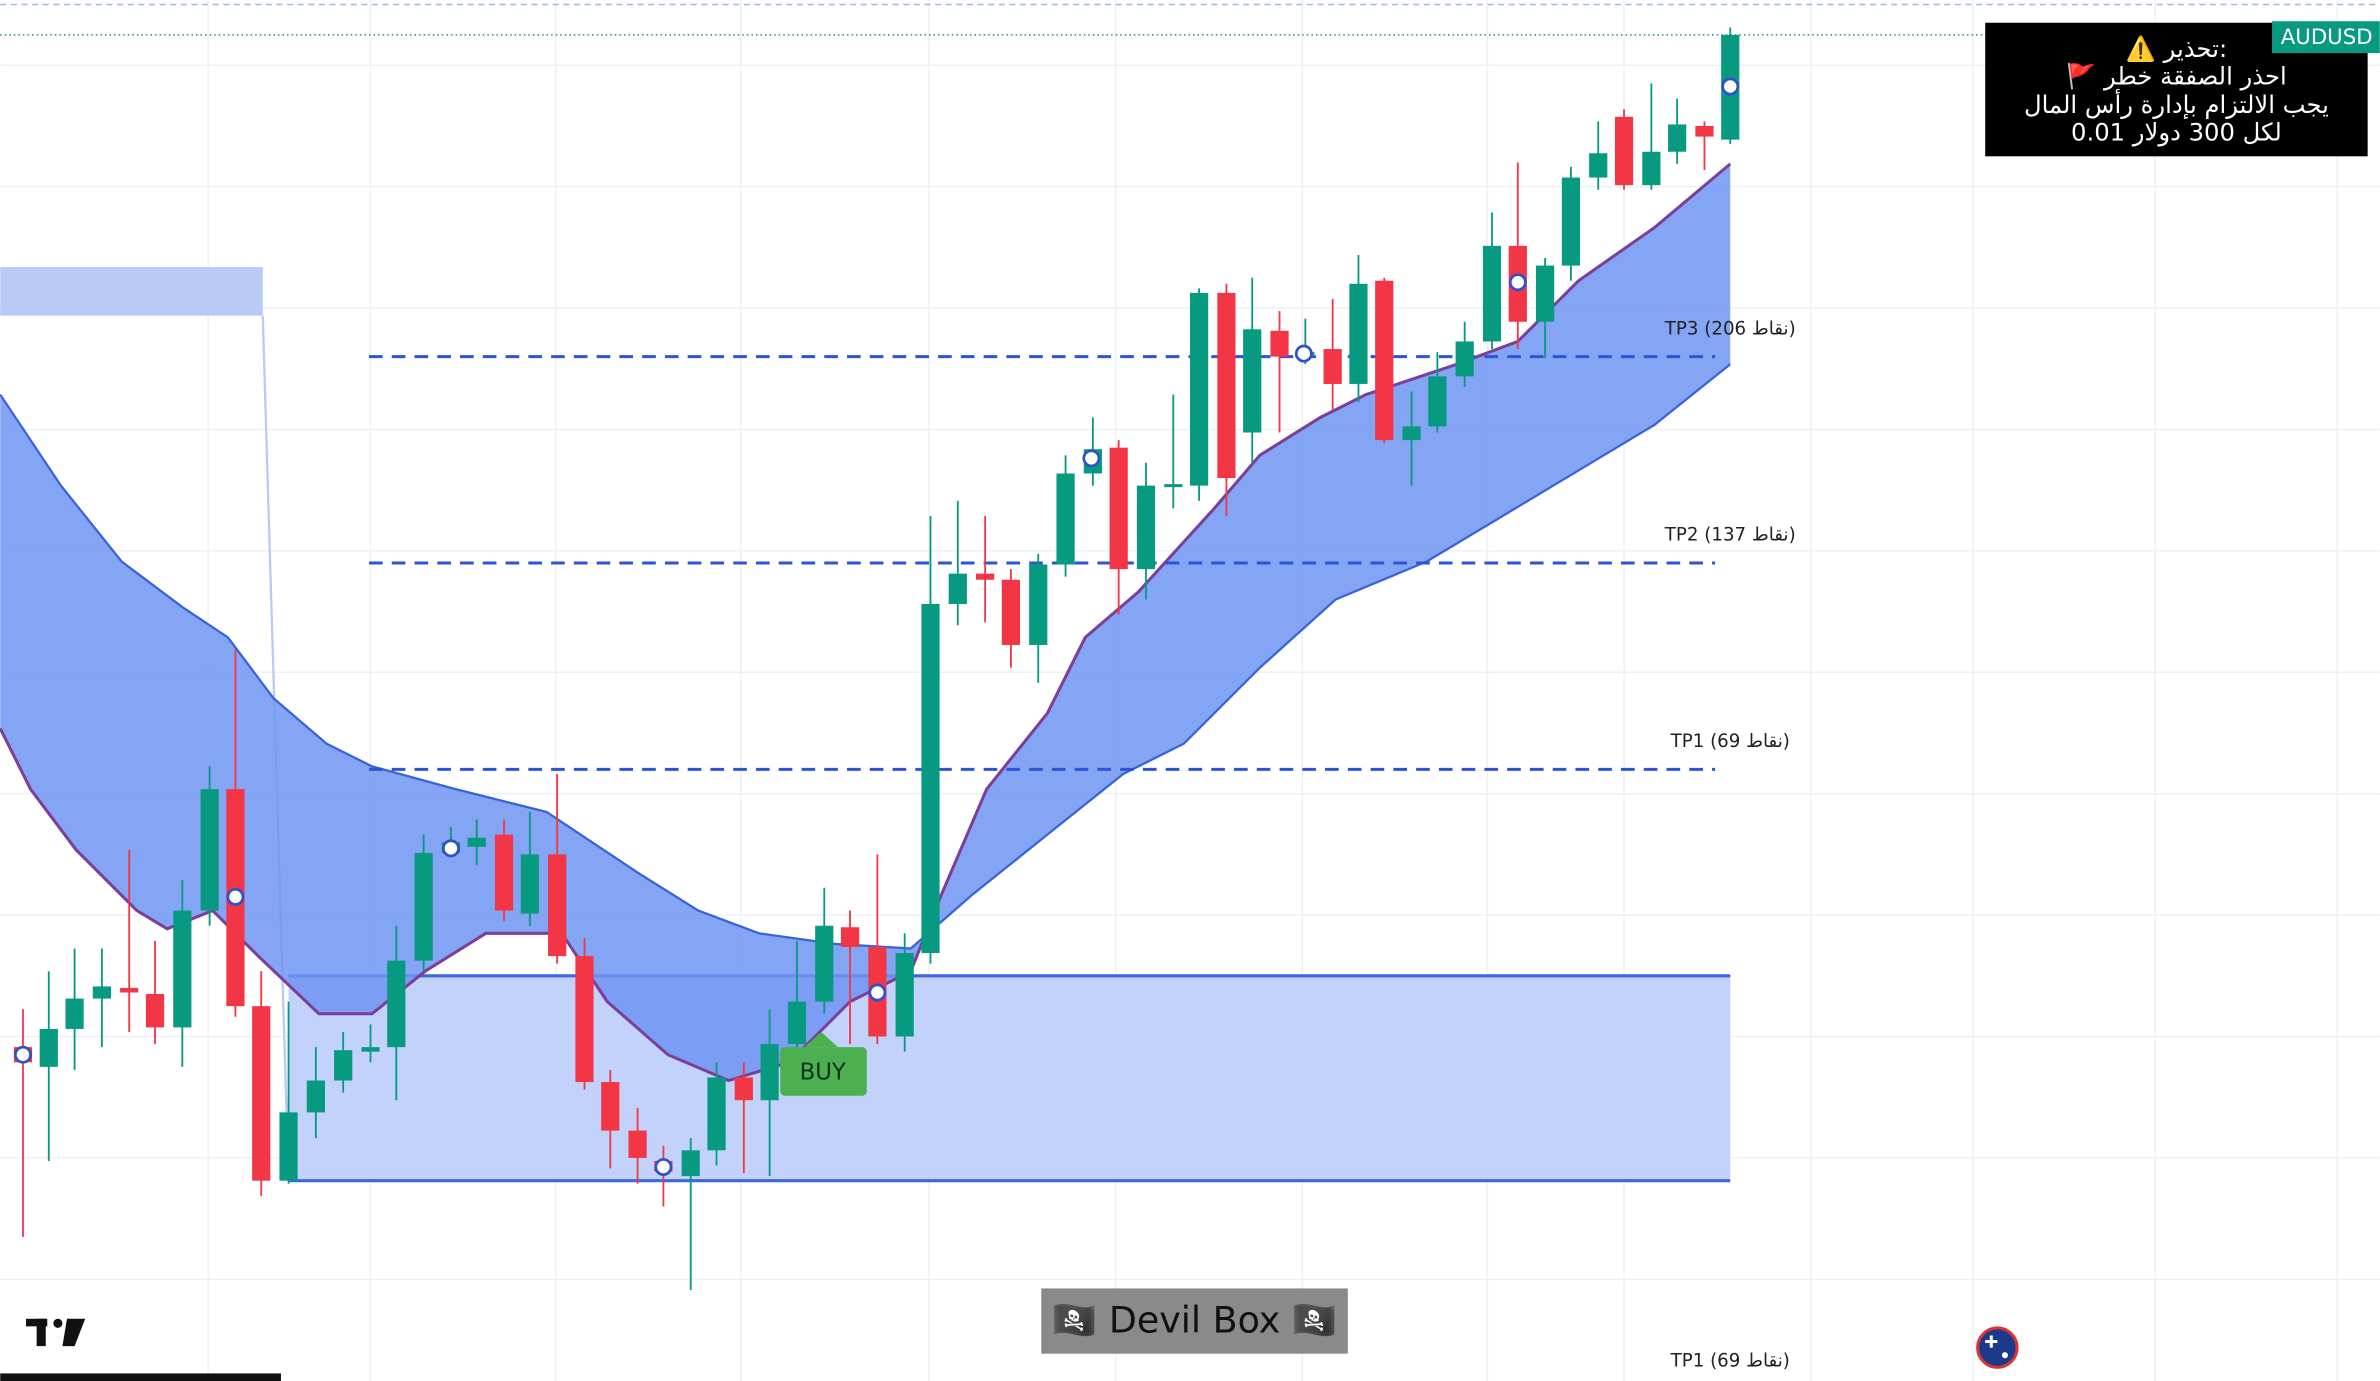 The image size is (2380, 1381). Describe the element at coordinates (2176, 48) in the screenshot. I see `warning-line: ⚠️ تحذير:` at that location.